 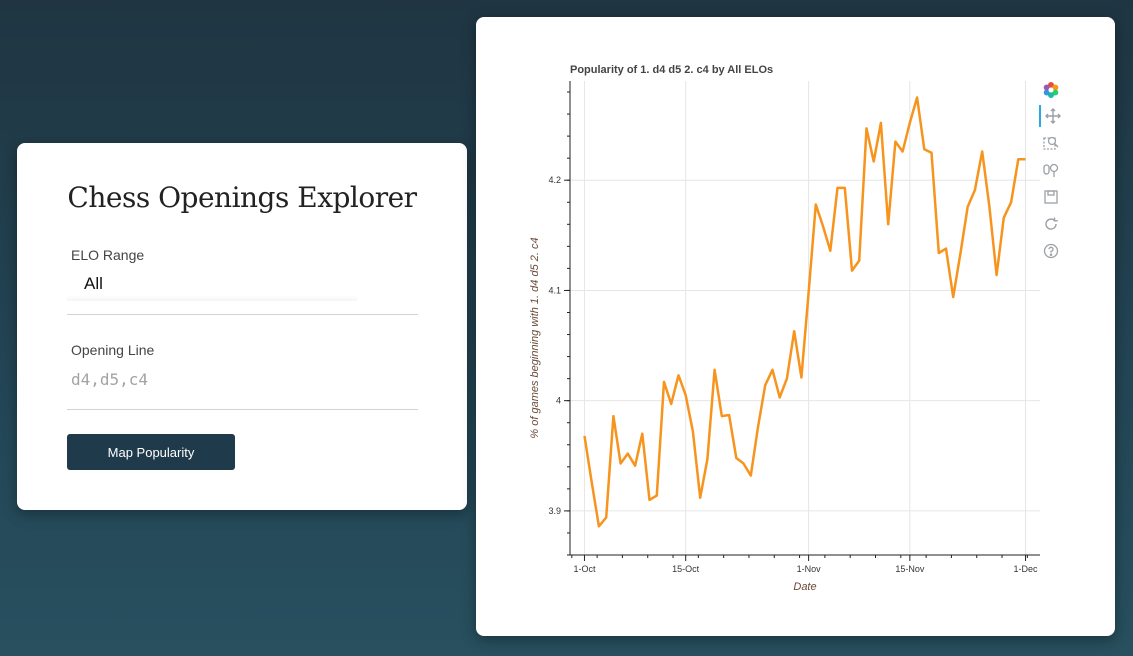 I want to click on app-title: Chess Openings Explorer, so click(x=242, y=197).